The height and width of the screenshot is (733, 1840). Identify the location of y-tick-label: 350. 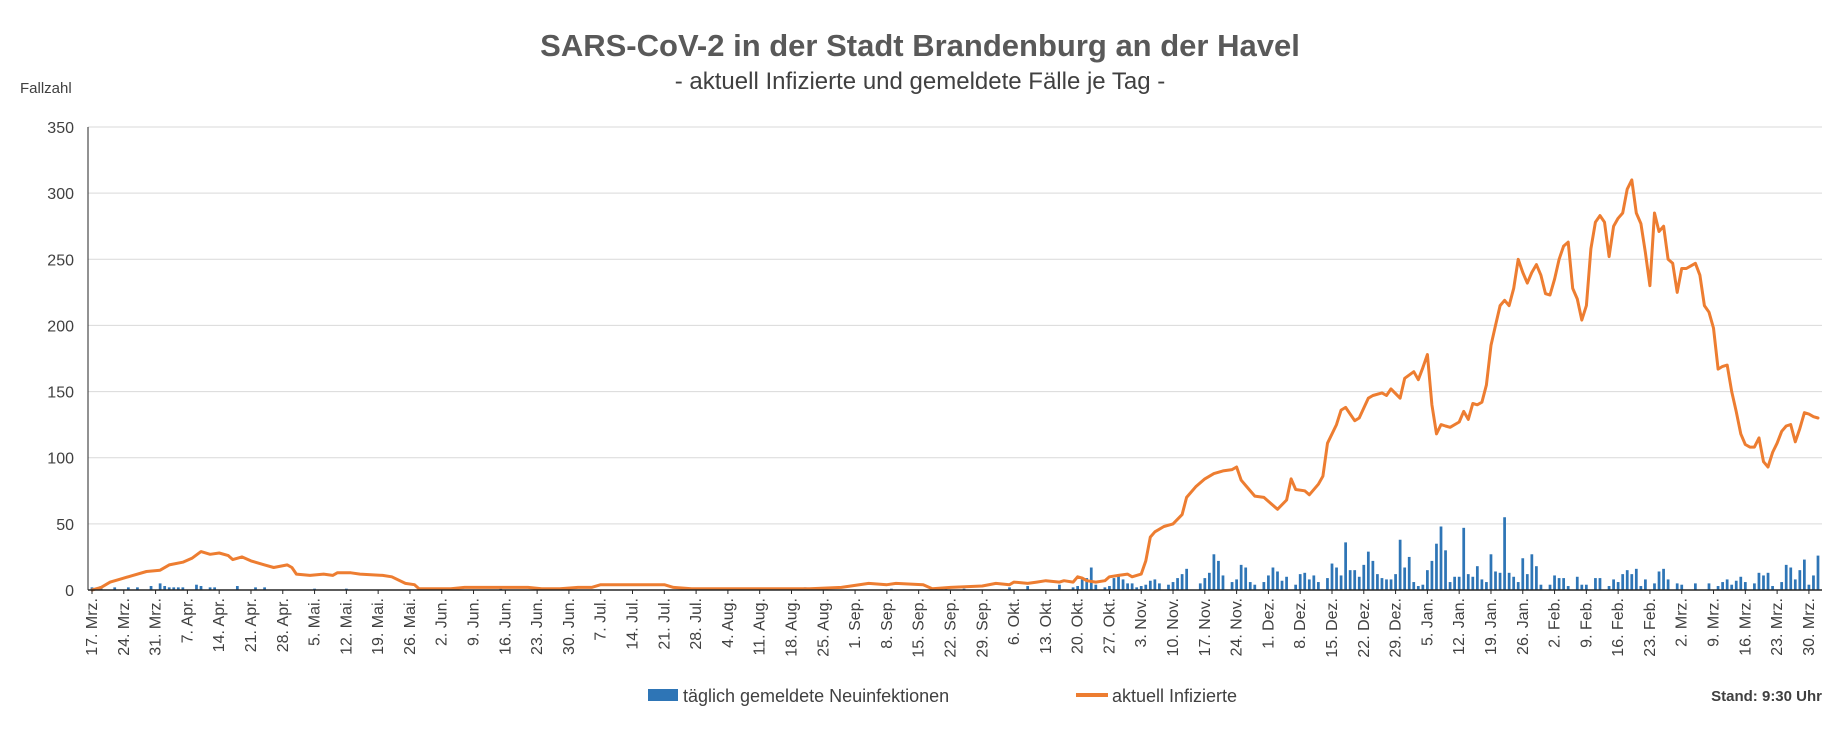
(60, 128).